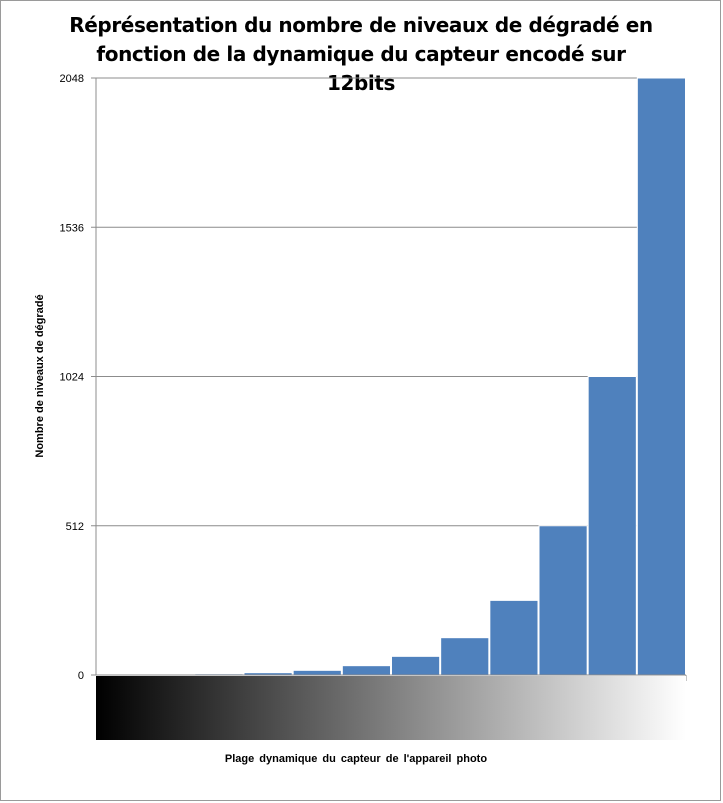 Image resolution: width=723 pixels, height=803 pixels. I want to click on dynamic-range-gradient, so click(391, 708).